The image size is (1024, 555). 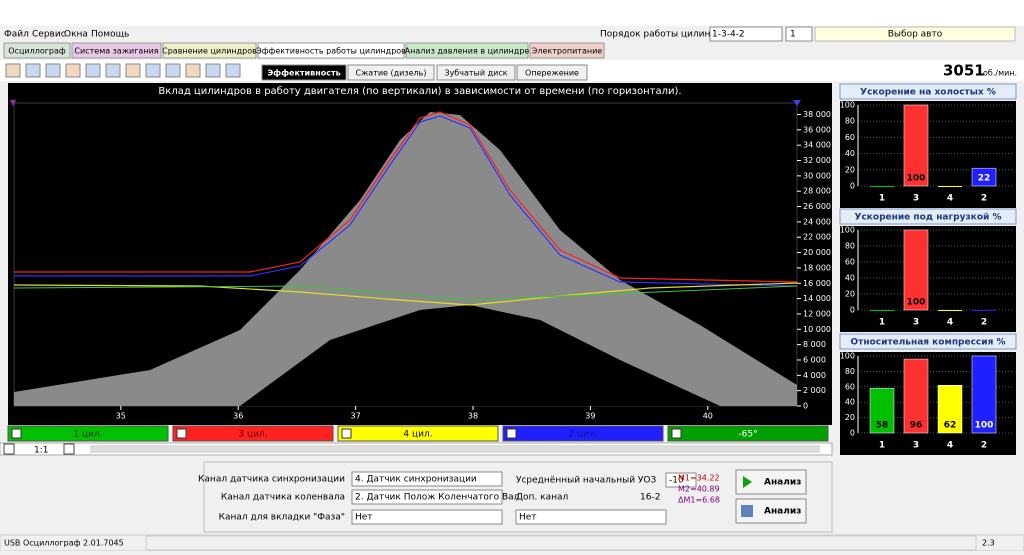 I want to click on legend-label: -65°, so click(x=747, y=435).